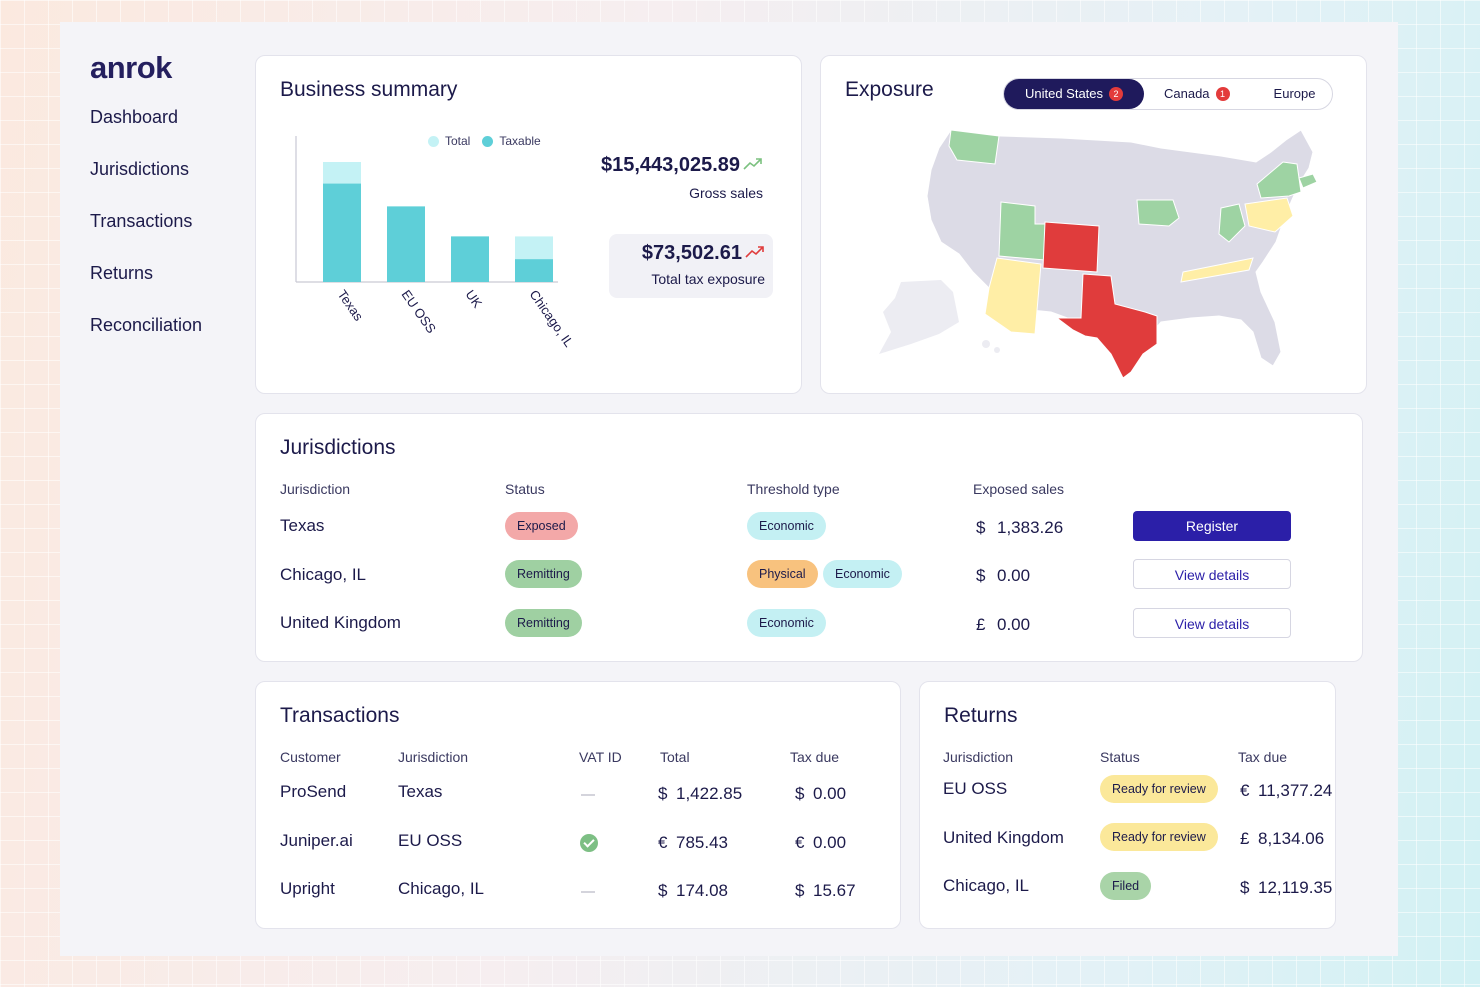 This screenshot has width=1480, height=987. I want to click on tax-exposure-box: $73,502.61 Total tax exposure, so click(691, 266).